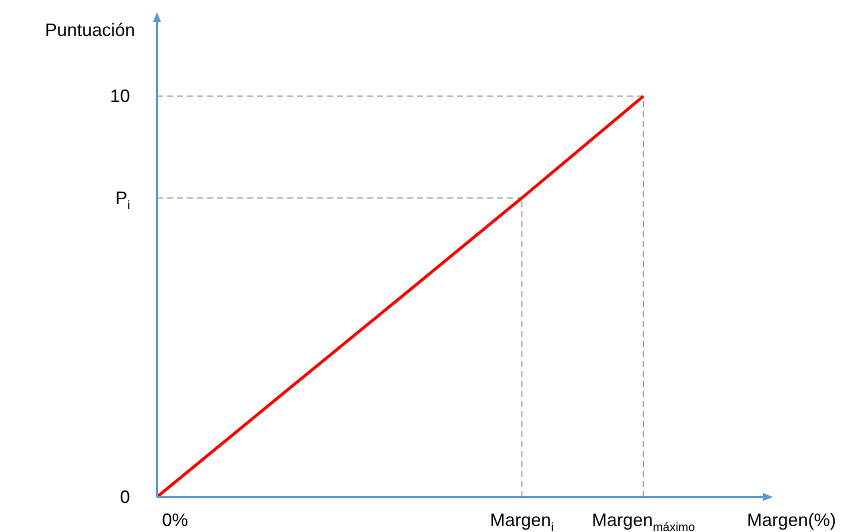  I want to click on x-axis-title: Margen(%), so click(791, 520).